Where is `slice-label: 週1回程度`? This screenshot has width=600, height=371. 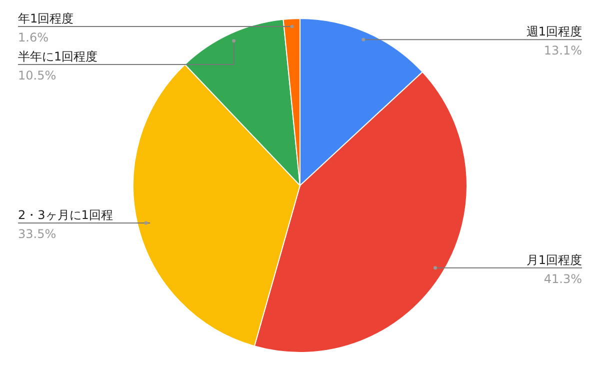 slice-label: 週1回程度 is located at coordinates (554, 31).